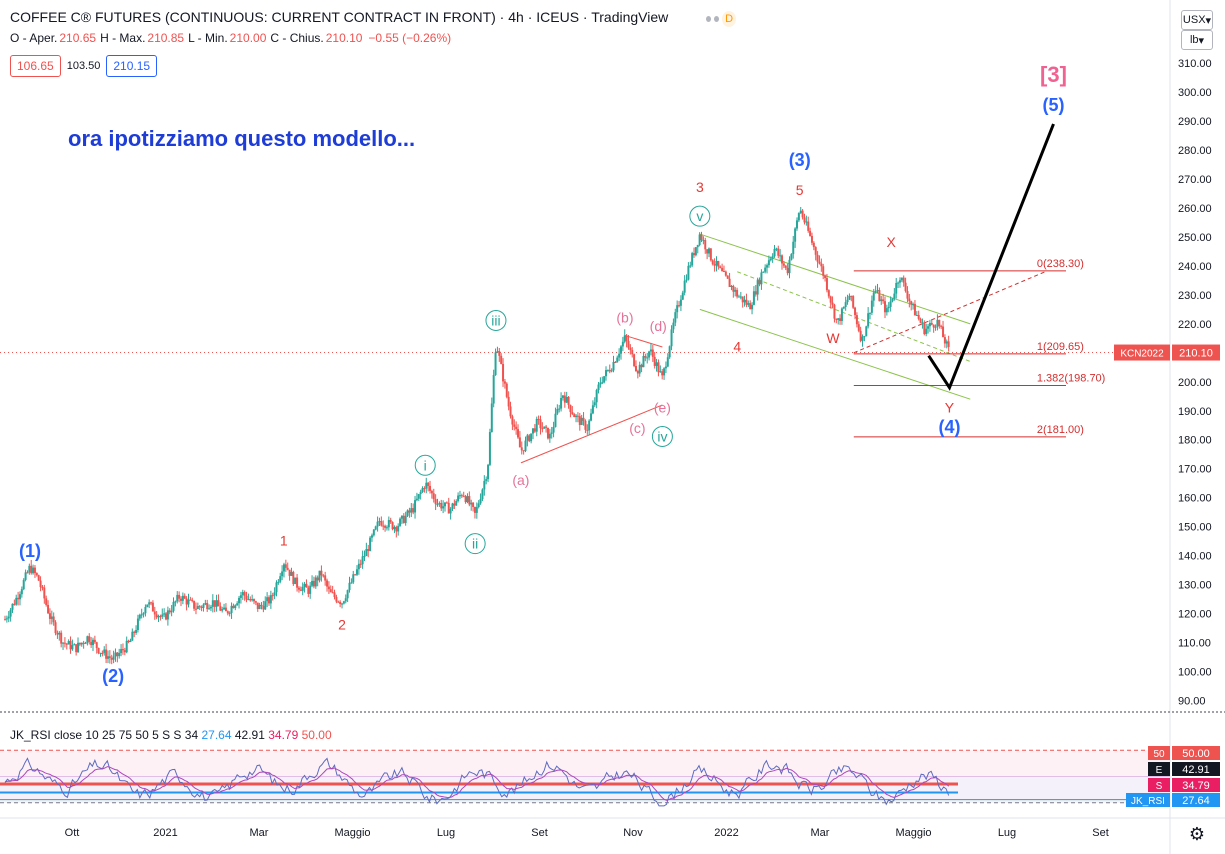 This screenshot has width=1225, height=854. I want to click on unit-select-label: lb, so click(1194, 40).